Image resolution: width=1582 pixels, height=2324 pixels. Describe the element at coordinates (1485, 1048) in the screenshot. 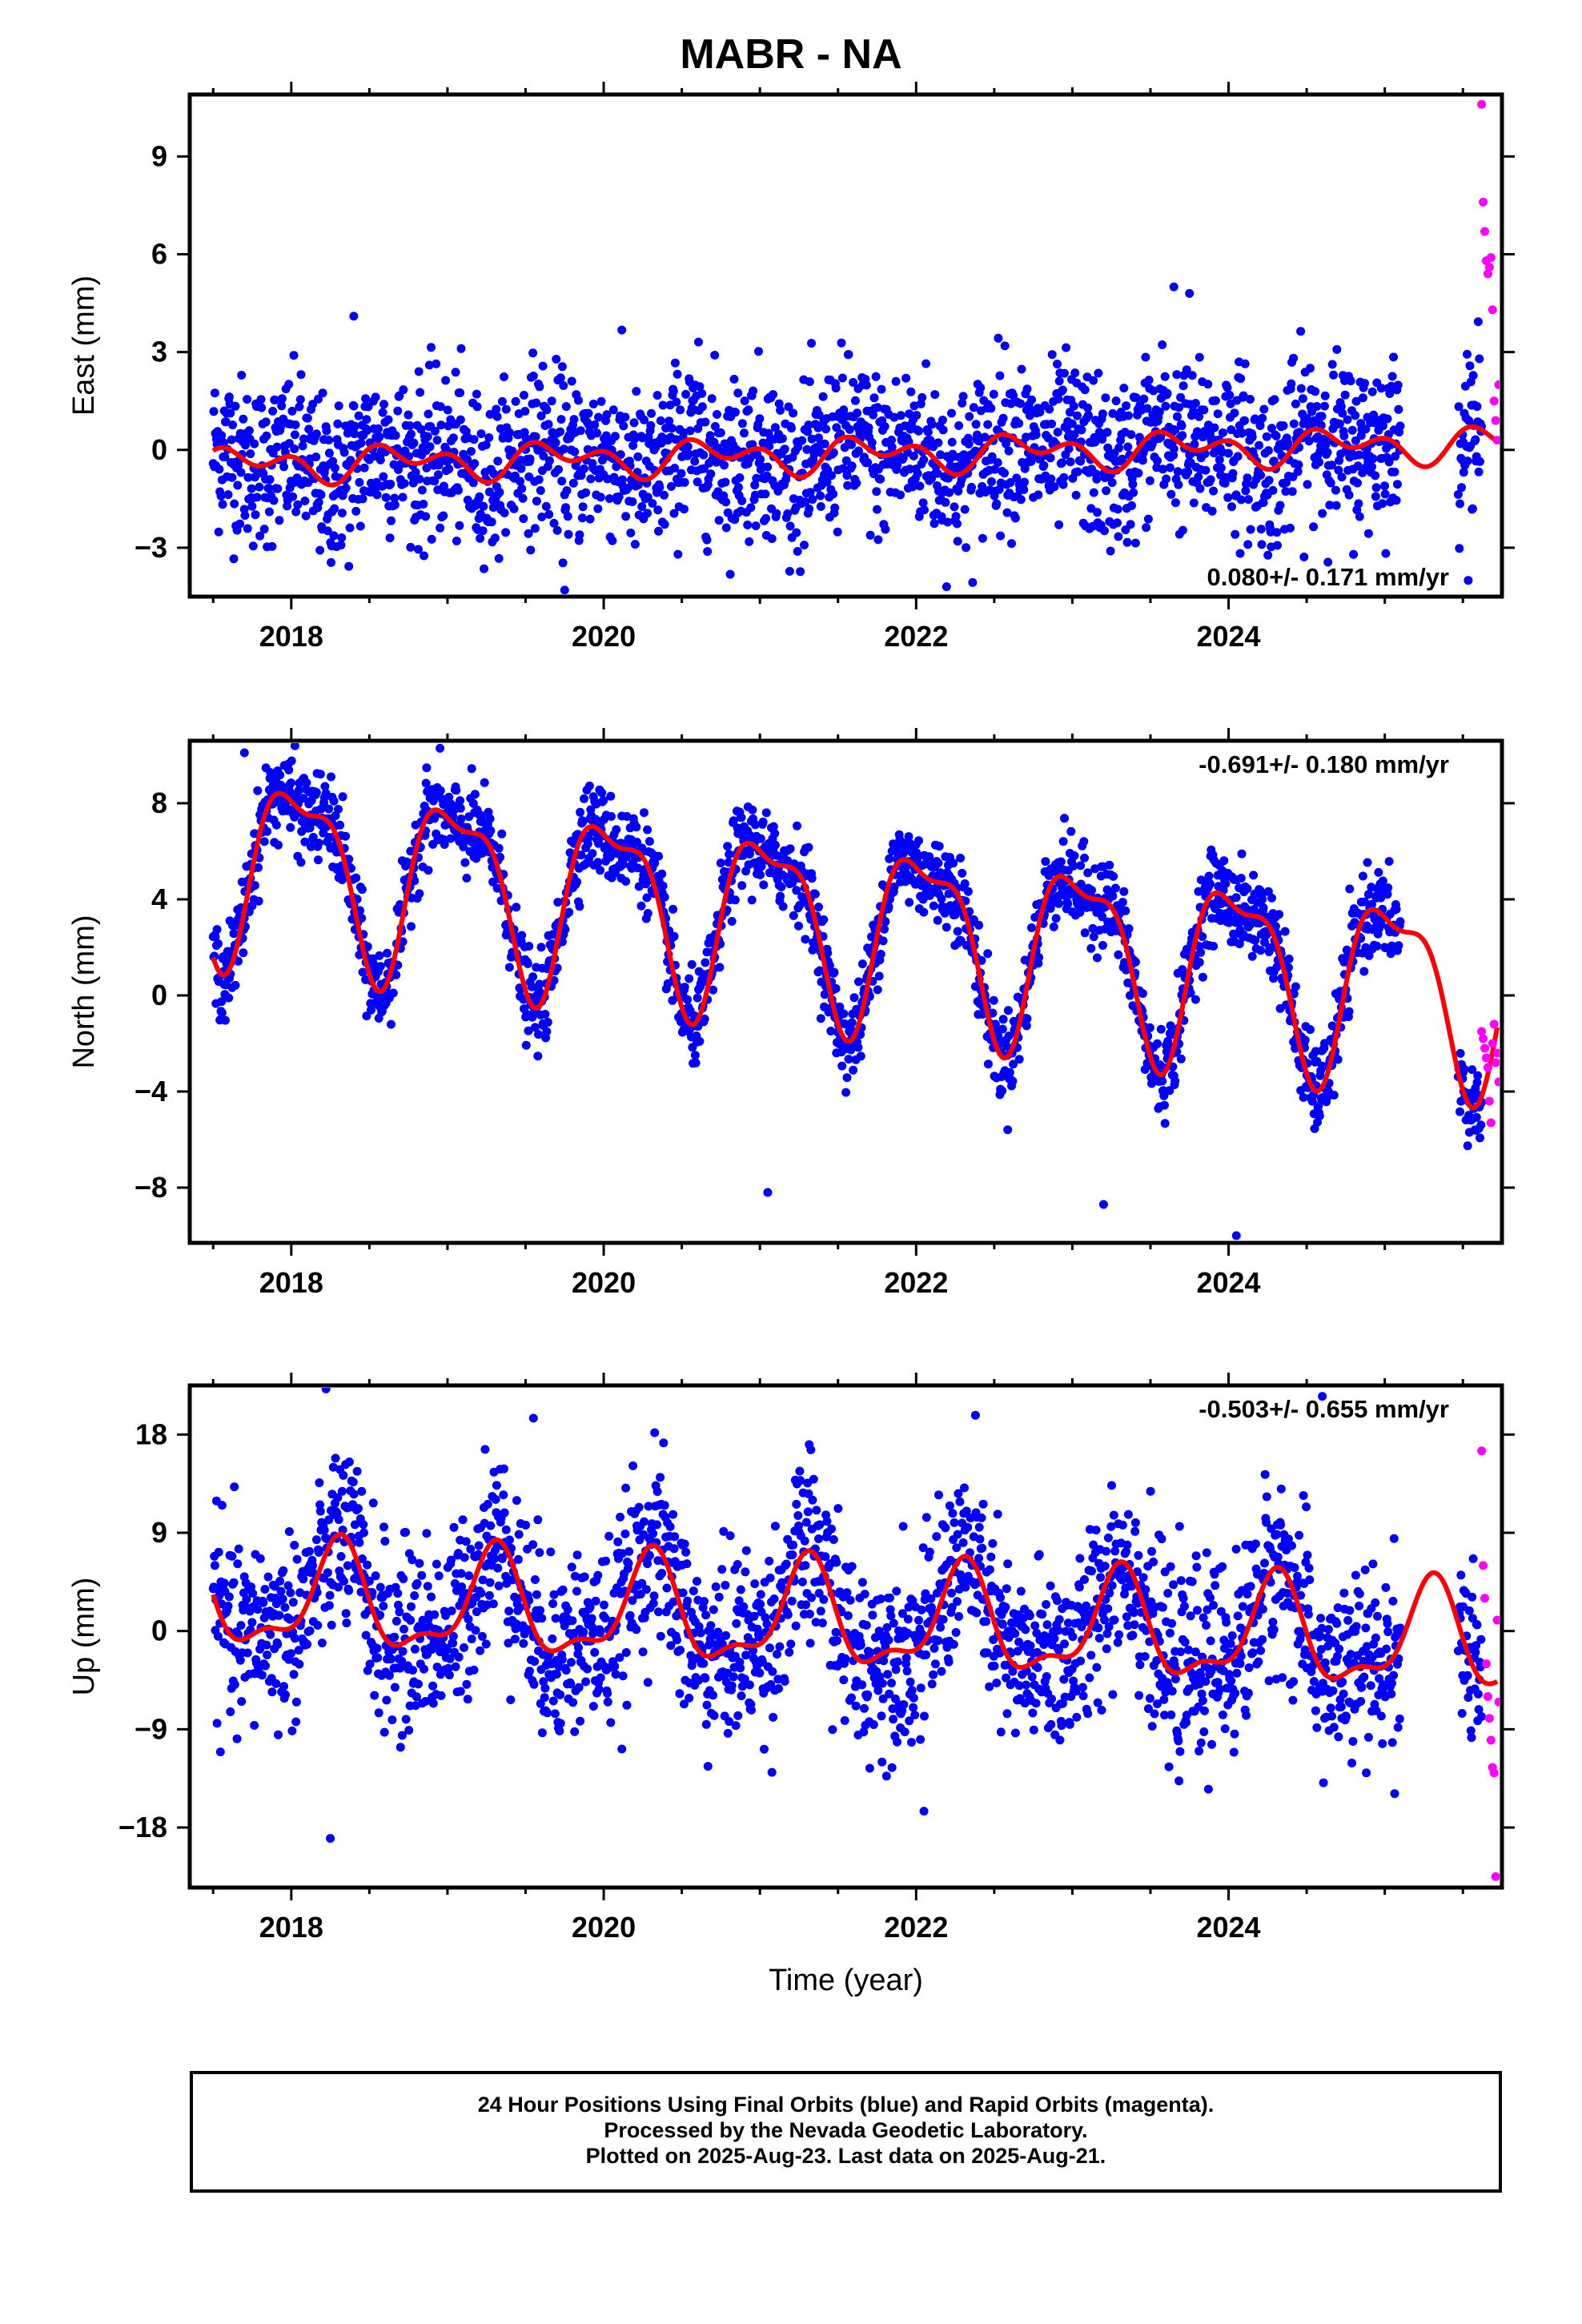

I see `north-rapid-point` at that location.